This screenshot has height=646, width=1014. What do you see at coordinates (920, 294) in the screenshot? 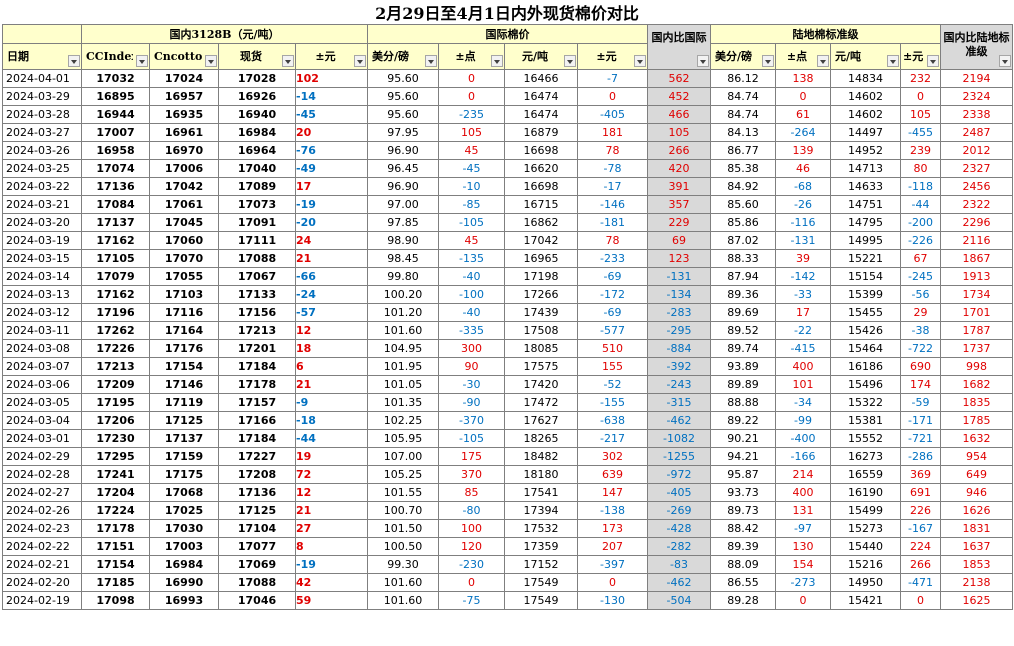
I see `cell-landed-chg: -56` at bounding box center [920, 294].